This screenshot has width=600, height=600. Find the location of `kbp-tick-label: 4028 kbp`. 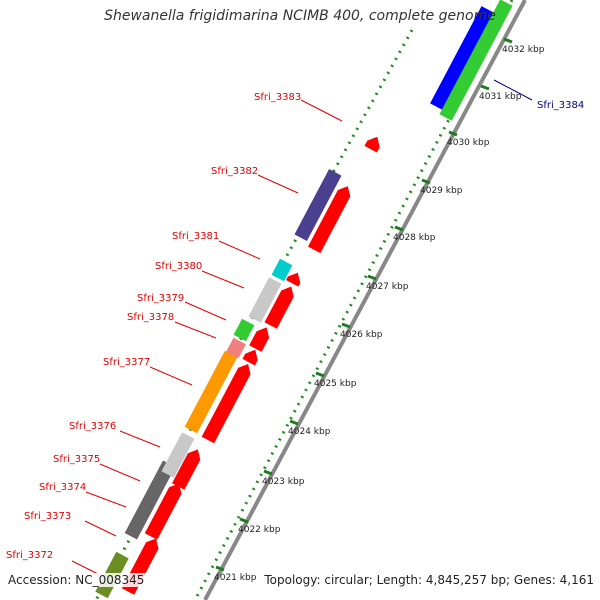

kbp-tick-label: 4028 kbp is located at coordinates (414, 238).